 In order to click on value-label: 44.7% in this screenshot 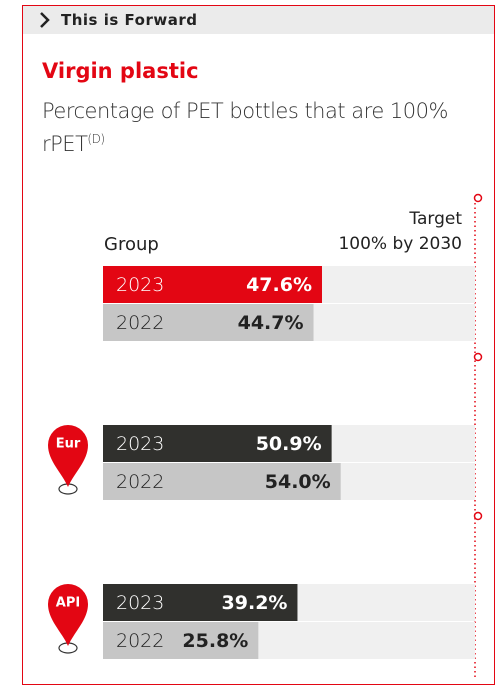, I will do `click(271, 323)`.